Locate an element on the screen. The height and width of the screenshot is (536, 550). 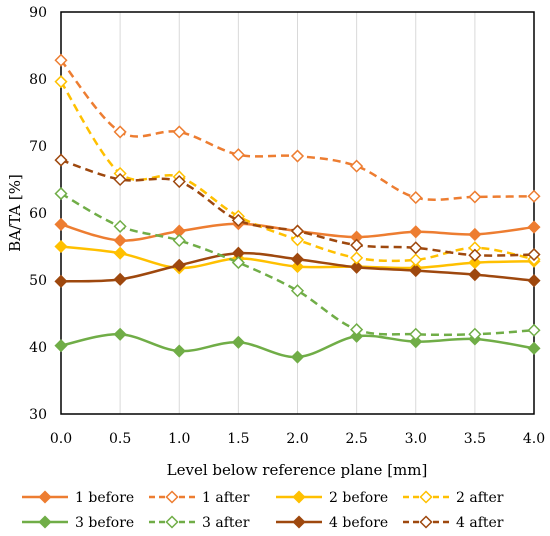
y-tick-label: 60 is located at coordinates (38, 214).